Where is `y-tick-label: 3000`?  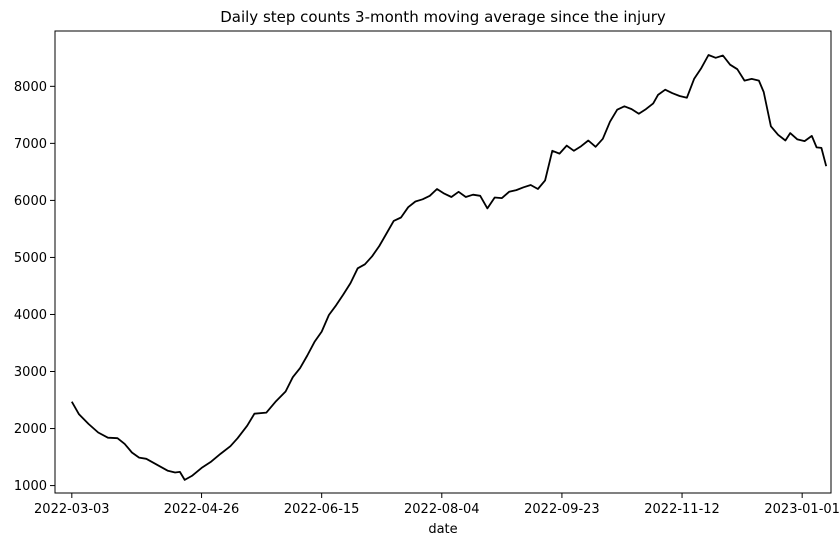 y-tick-label: 3000 is located at coordinates (30, 372).